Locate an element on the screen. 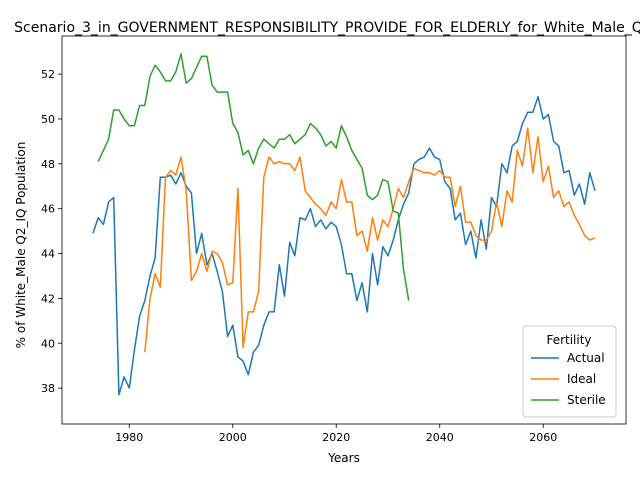 This screenshot has width=640, height=480. legend: Fertility Actual Ideal Sterile is located at coordinates (569, 371).